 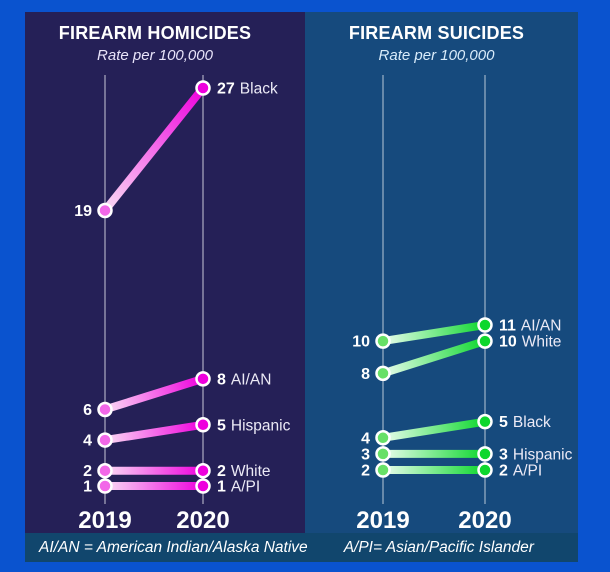 I want to click on value-label-2020-AI/AN: 11 AI/AN, so click(x=530, y=326).